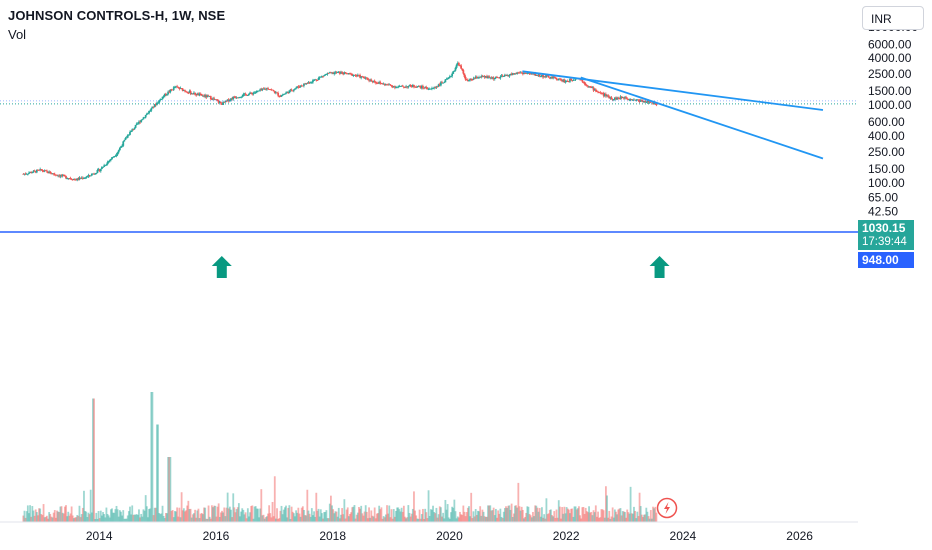 The width and height of the screenshot is (932, 550). I want to click on symbol-title: JOHNSON CONTROLS-H, 1W, NSE, so click(117, 15).